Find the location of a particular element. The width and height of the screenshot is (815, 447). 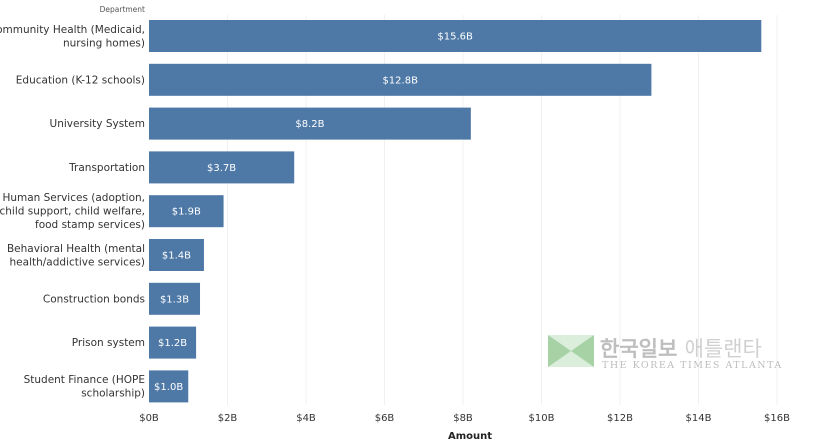

watermark-logo: 한국일보 애틀랜타 THE KOREA TIMES ATLANTA is located at coordinates (678, 355).